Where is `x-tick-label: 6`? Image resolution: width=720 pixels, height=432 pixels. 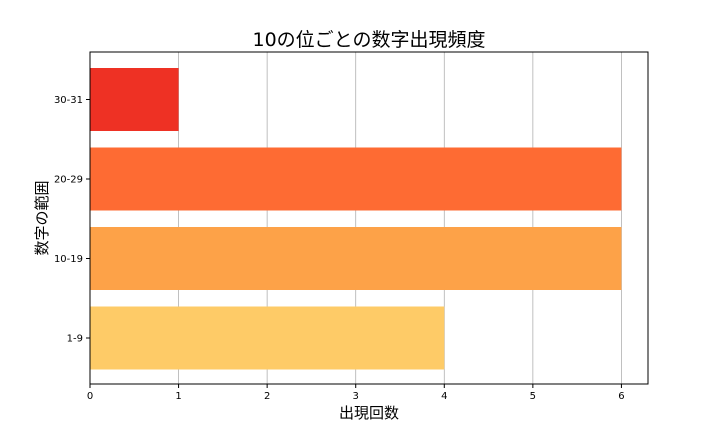 x-tick-label: 6 is located at coordinates (621, 396).